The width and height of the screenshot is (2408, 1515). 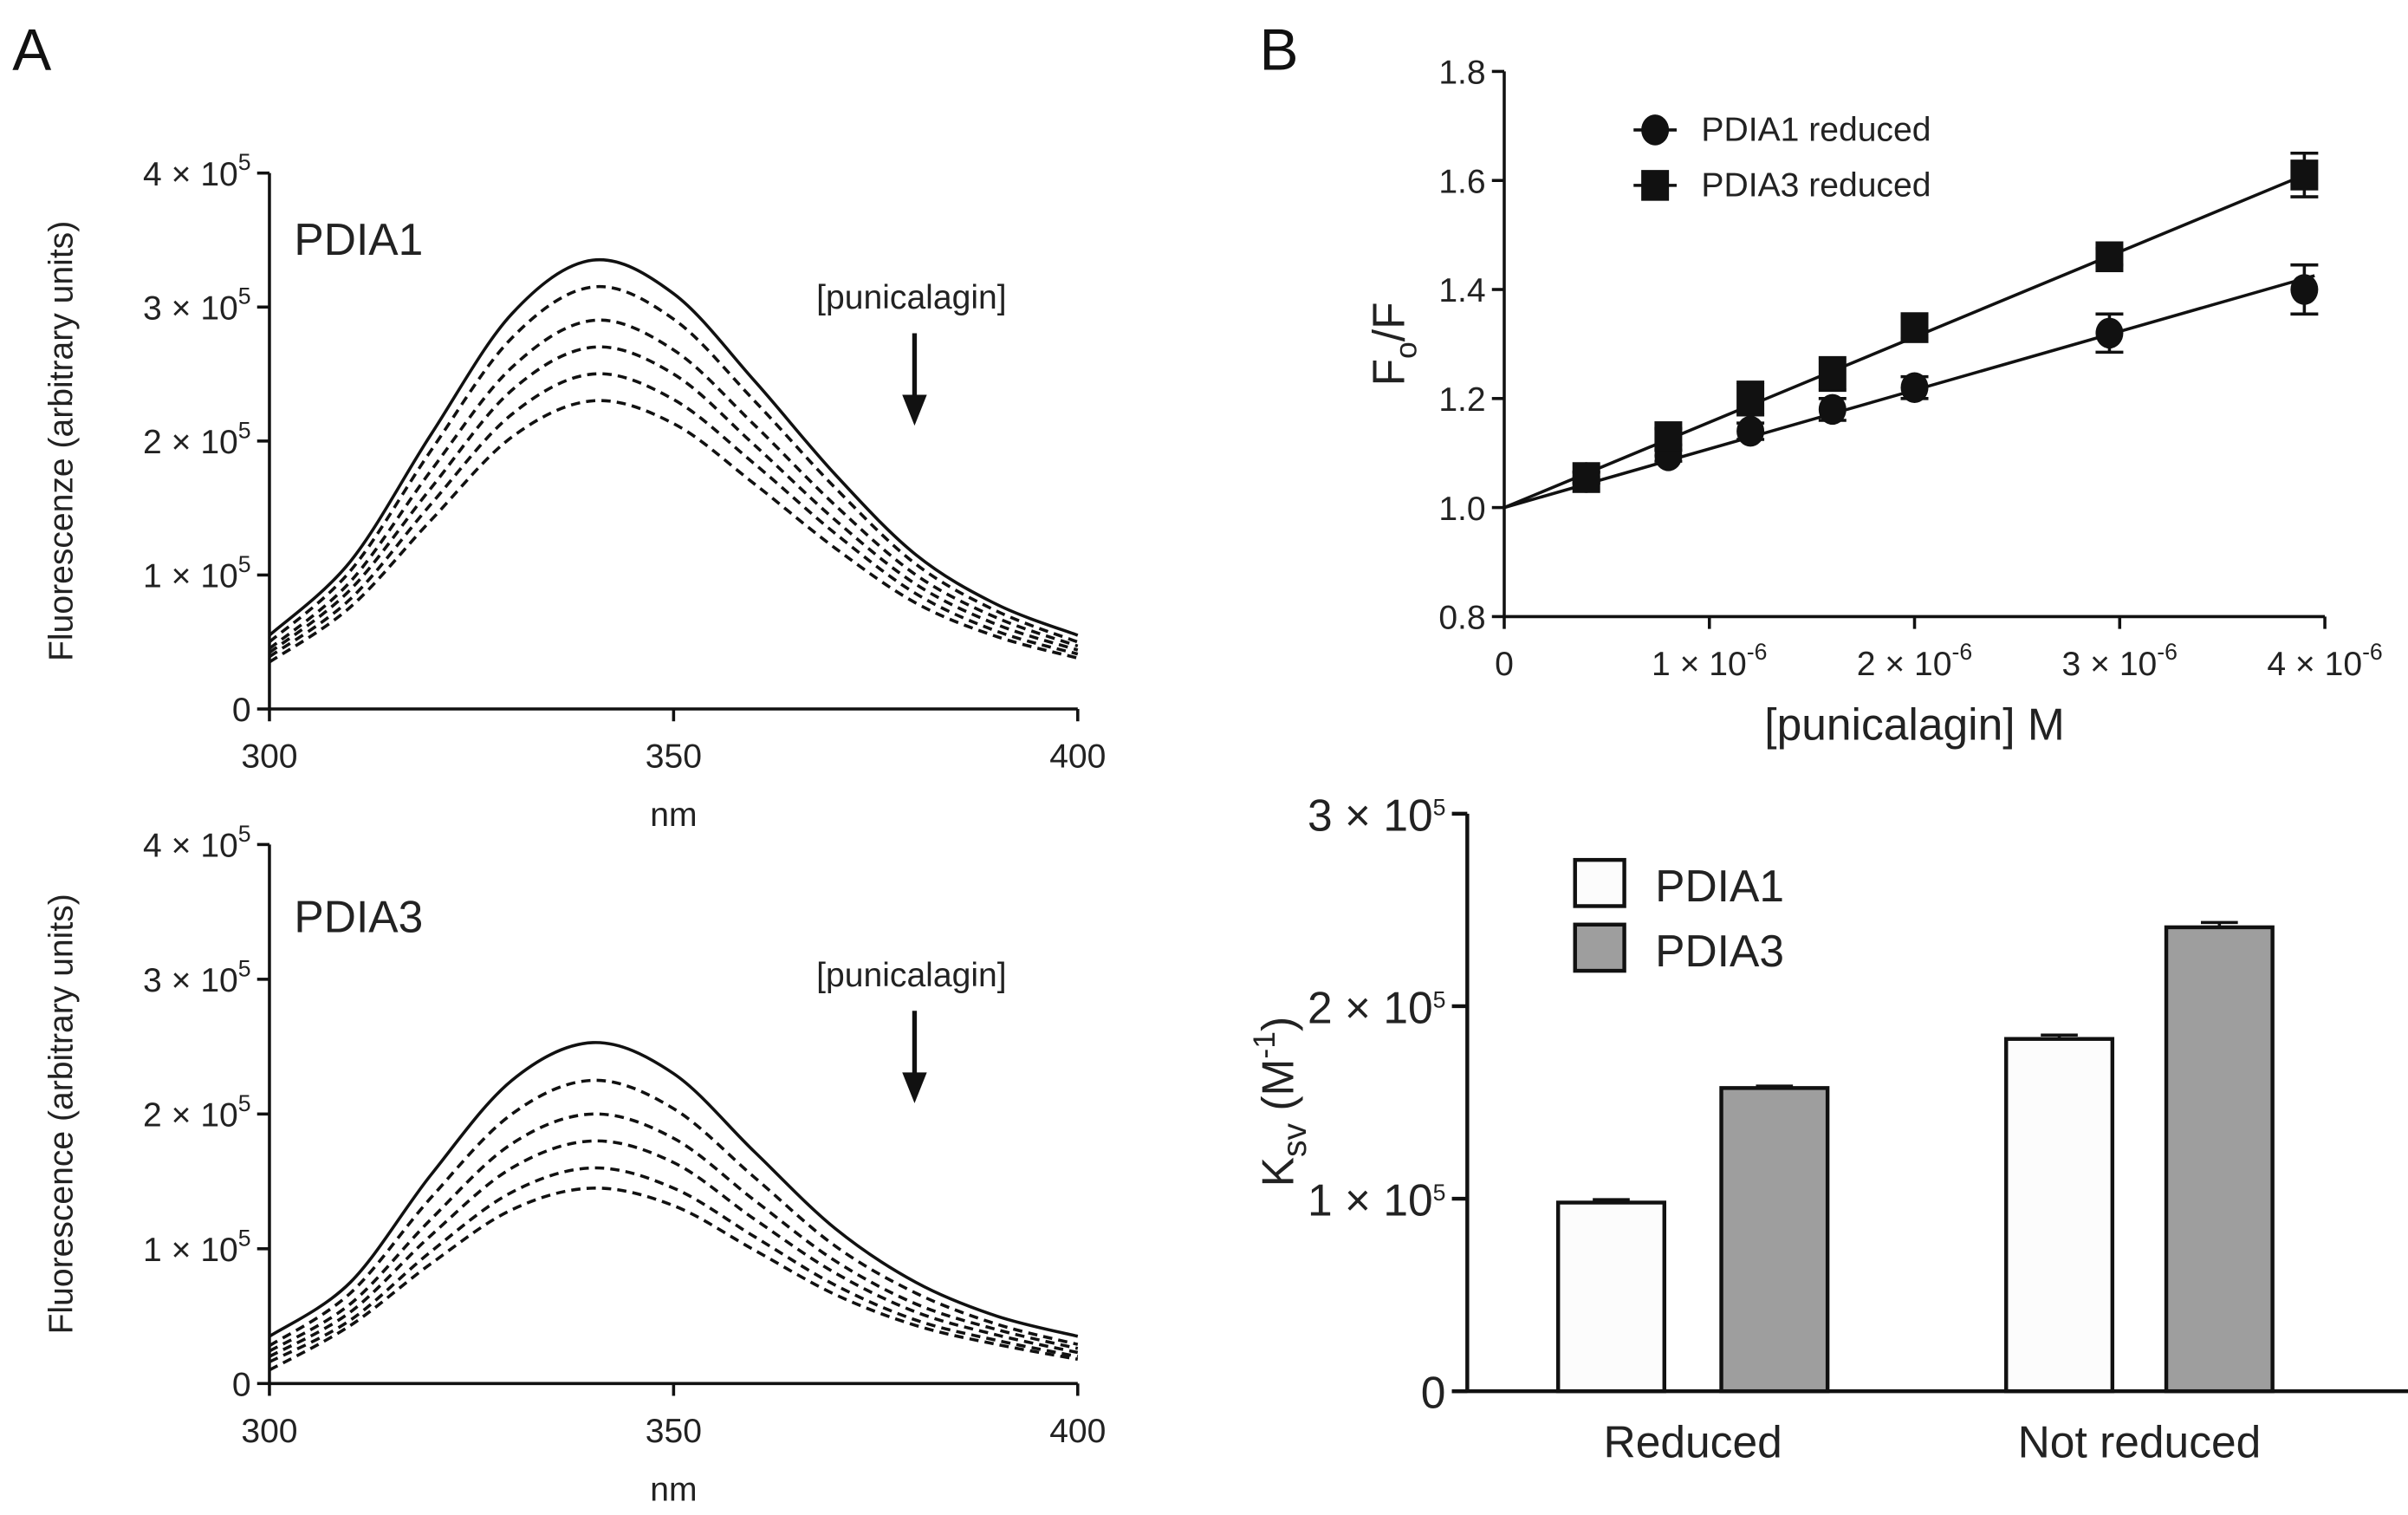 What do you see at coordinates (62, 441) in the screenshot?
I see `y-axis-label: Fluorescenze (arbitrary units)` at bounding box center [62, 441].